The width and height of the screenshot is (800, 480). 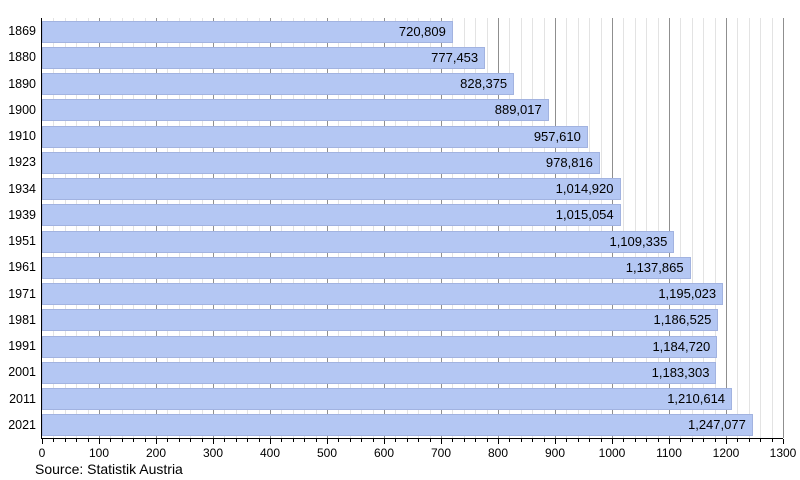 I want to click on bar: 957,610, so click(x=315, y=136).